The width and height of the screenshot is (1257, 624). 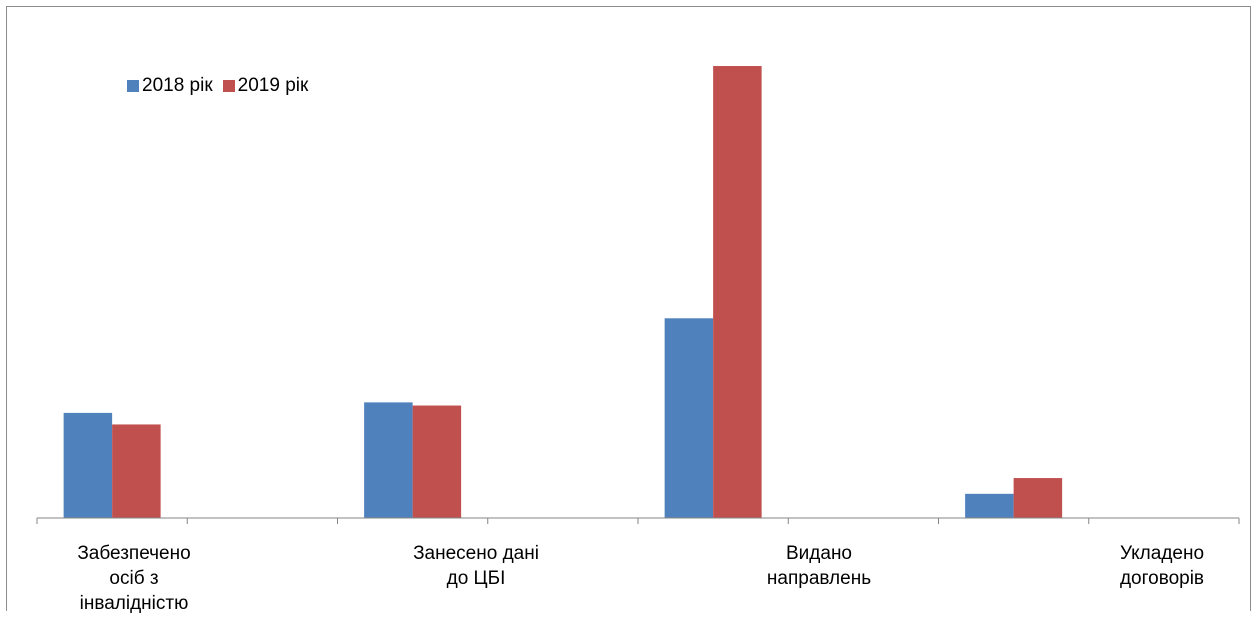 What do you see at coordinates (134, 603) in the screenshot?
I see `category-label-0-line-2: інвалідністю` at bounding box center [134, 603].